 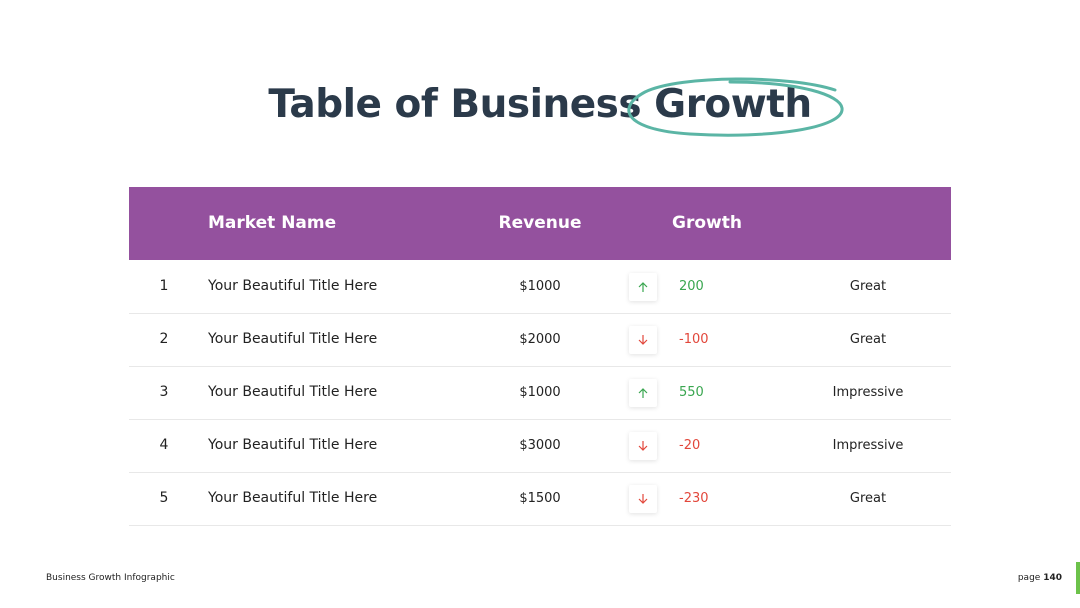 I want to click on table-row: 2 Your Beautiful Title Here $2000 -100 Great, so click(x=540, y=340).